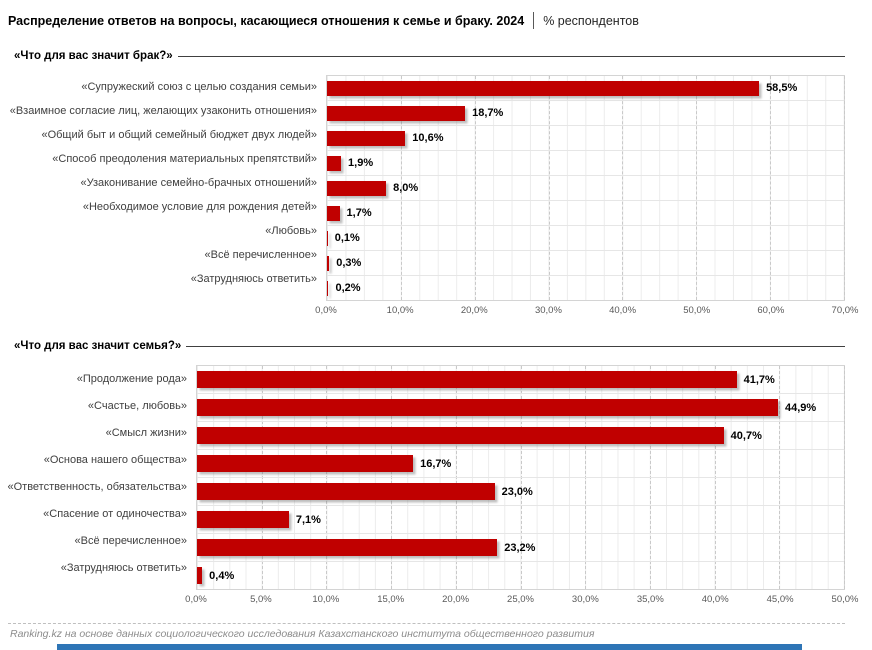  Describe the element at coordinates (429, 647) in the screenshot. I see `footer-accent-bar` at that location.